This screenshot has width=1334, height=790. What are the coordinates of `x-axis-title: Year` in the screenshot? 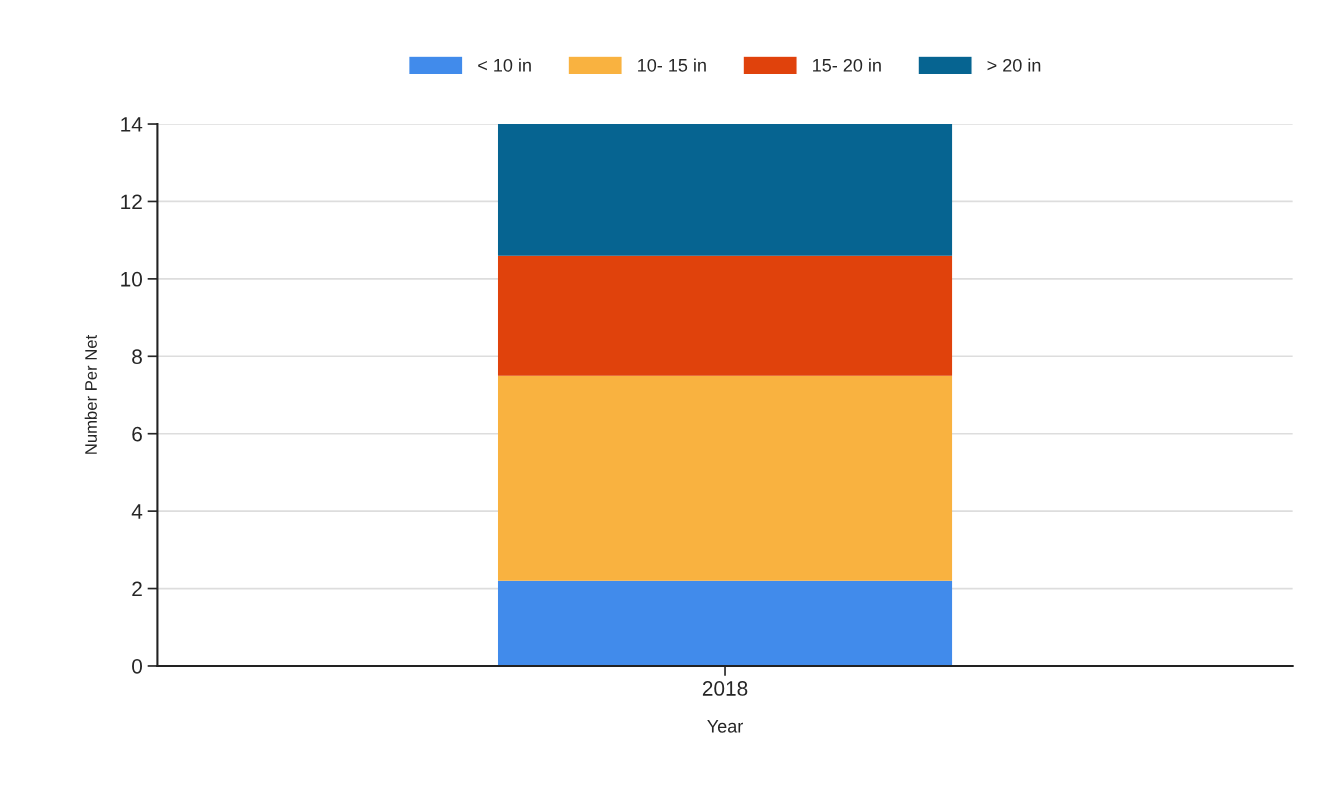 It's located at (725, 726).